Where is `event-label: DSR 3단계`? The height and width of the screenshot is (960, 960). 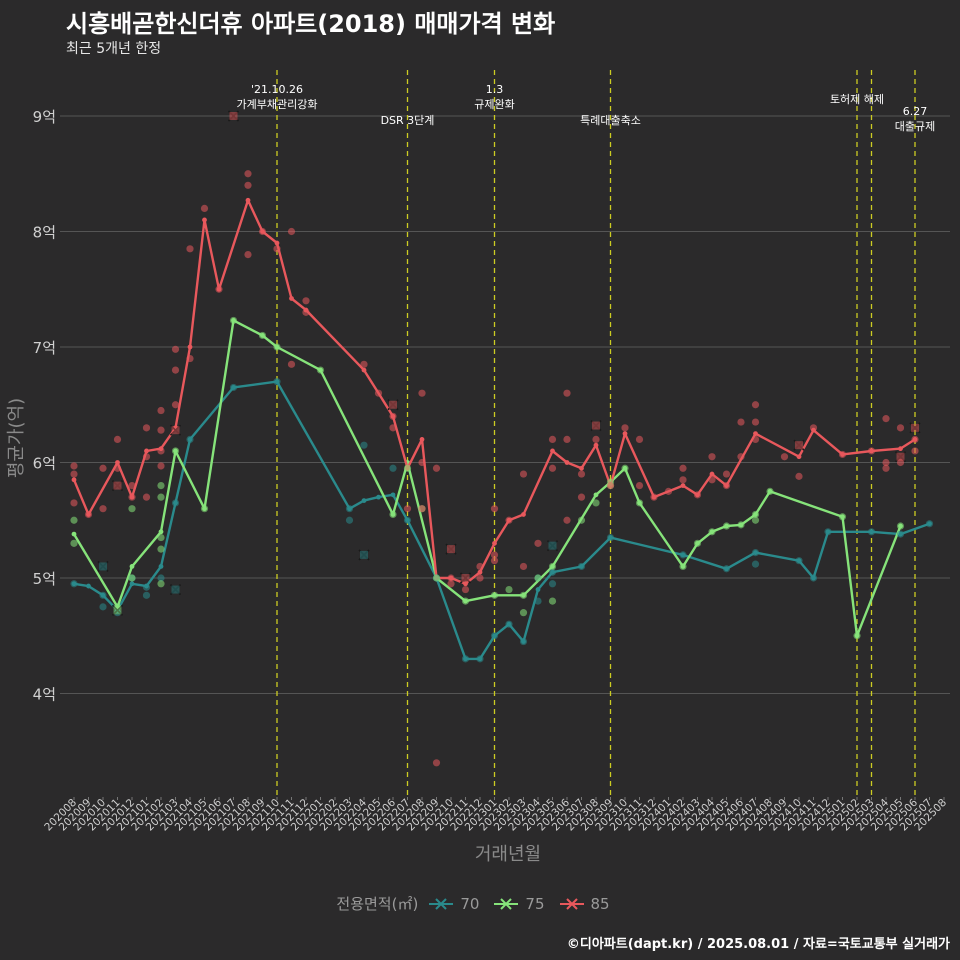 event-label: DSR 3단계 is located at coordinates (408, 120).